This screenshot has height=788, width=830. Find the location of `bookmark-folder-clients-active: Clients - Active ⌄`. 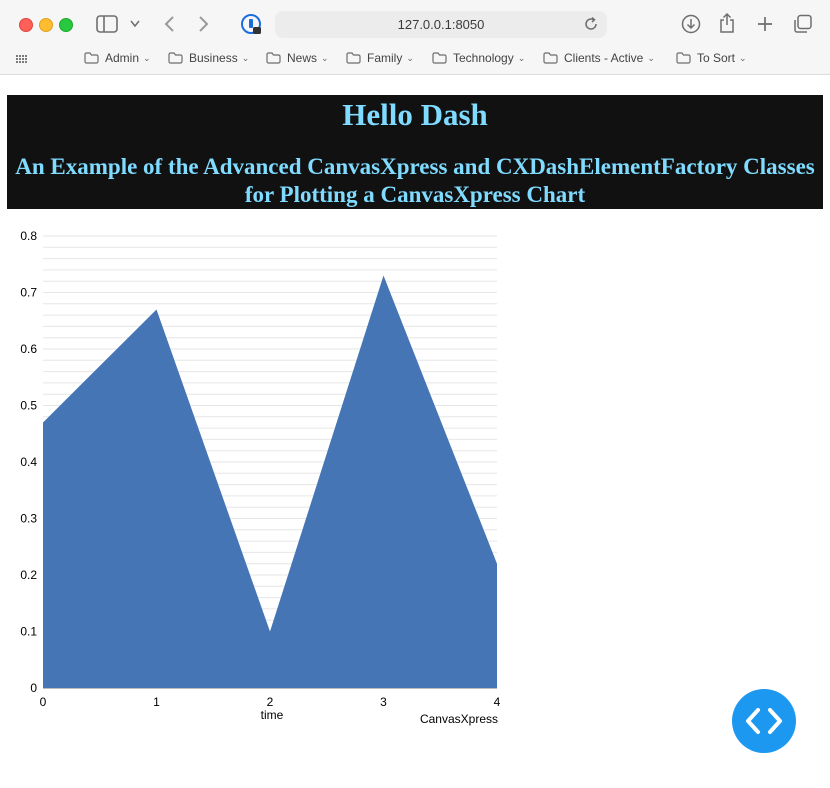

bookmark-folder-clients-active: Clients - Active ⌄ is located at coordinates (599, 58).